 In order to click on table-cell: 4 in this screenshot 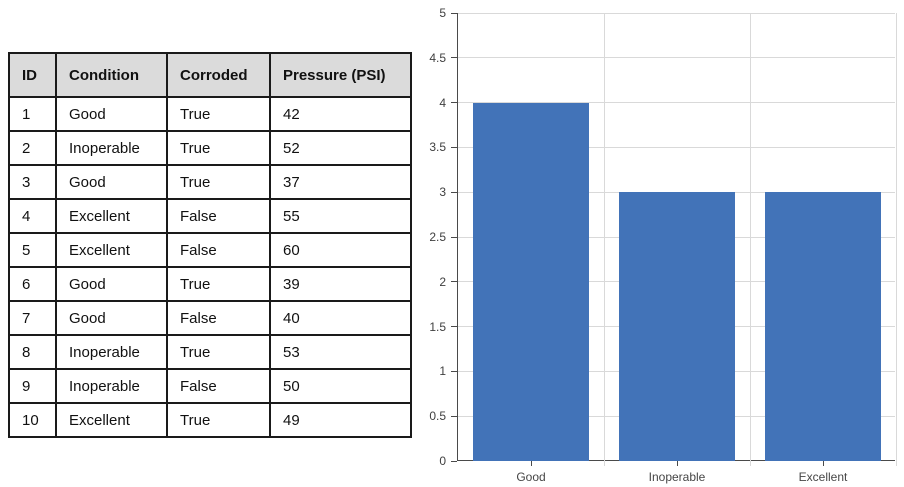, I will do `click(32, 216)`.